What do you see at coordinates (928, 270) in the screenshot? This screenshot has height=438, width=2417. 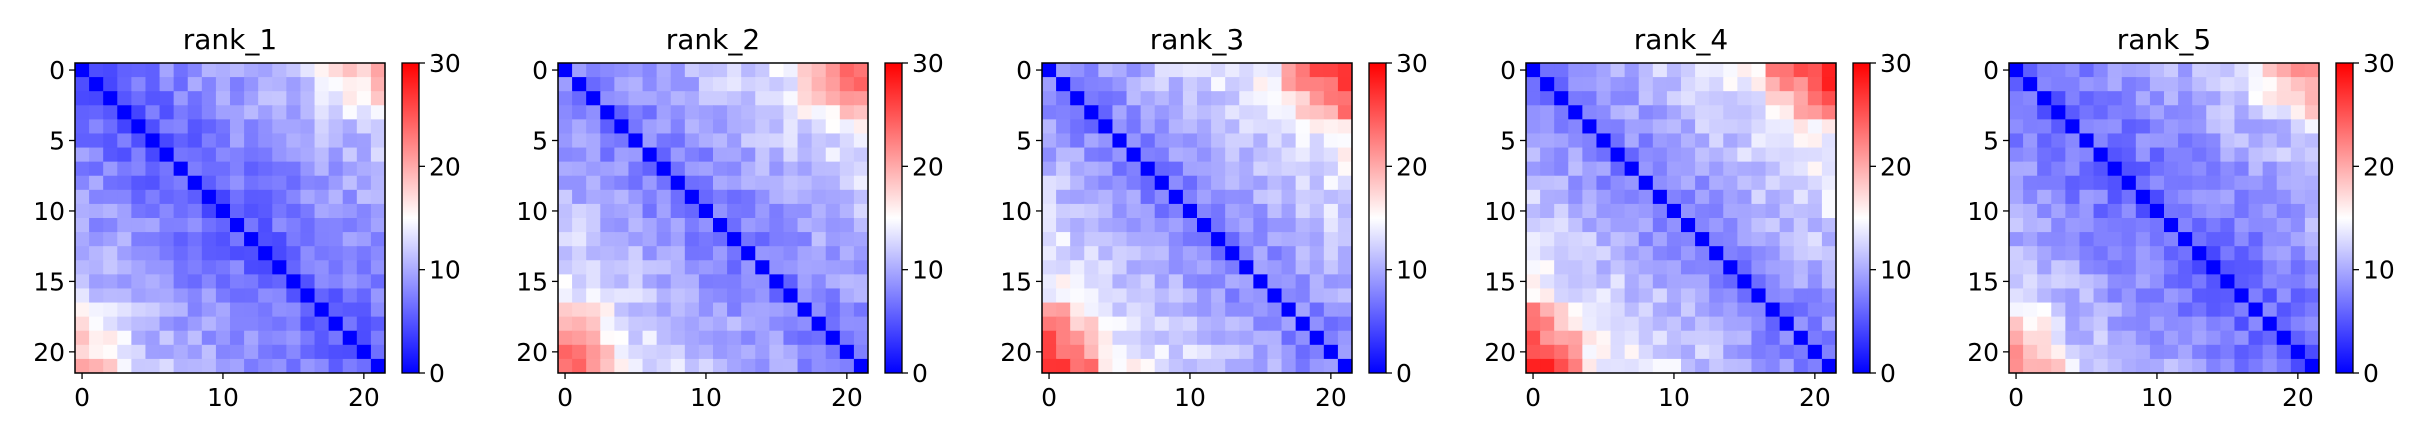 I see `colorbar-tick-label: 10` at bounding box center [928, 270].